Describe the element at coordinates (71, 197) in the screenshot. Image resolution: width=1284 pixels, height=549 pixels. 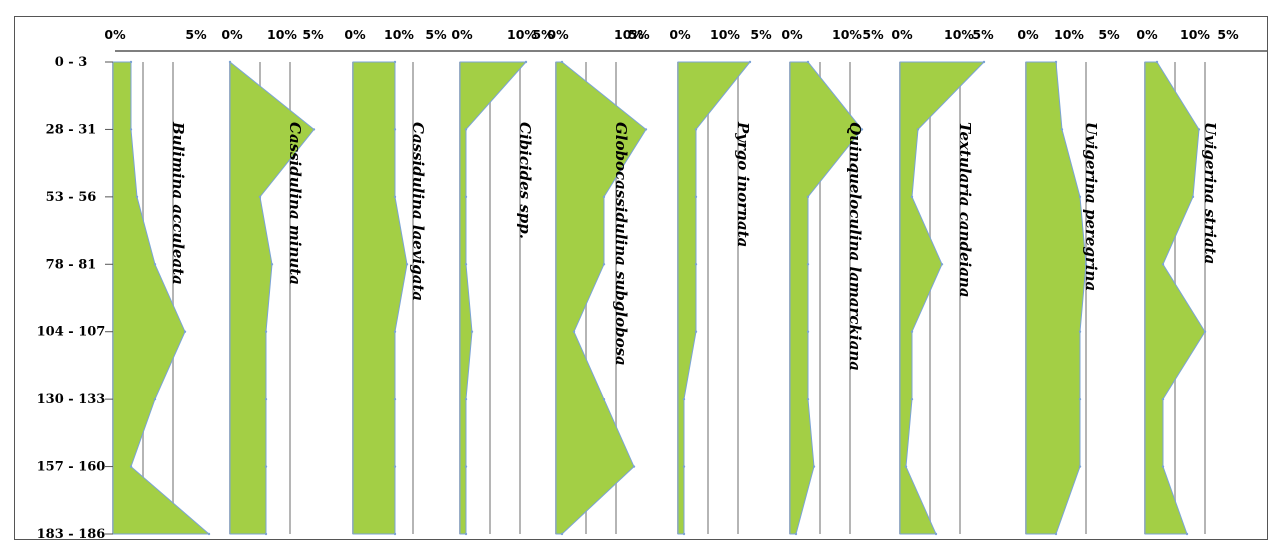
I see `depth-label: 53 - 56` at that location.